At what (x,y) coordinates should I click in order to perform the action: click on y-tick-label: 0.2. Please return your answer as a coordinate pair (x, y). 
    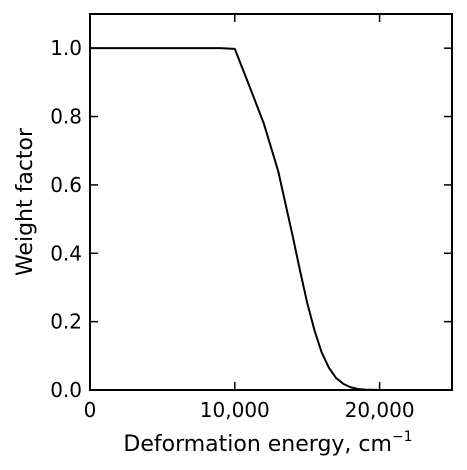
    Looking at the image, I should click on (66, 322).